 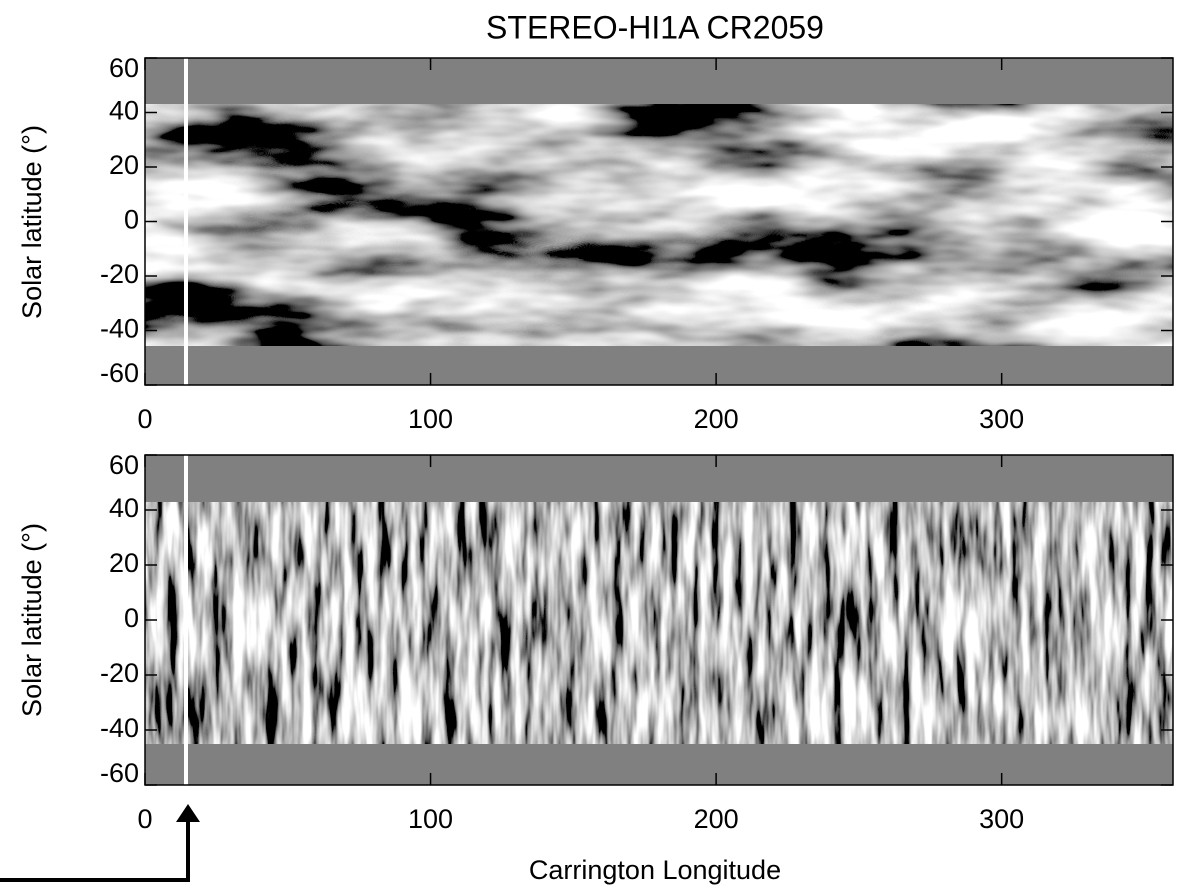 What do you see at coordinates (655, 870) in the screenshot?
I see `x-axis-label: Carrington Longitude` at bounding box center [655, 870].